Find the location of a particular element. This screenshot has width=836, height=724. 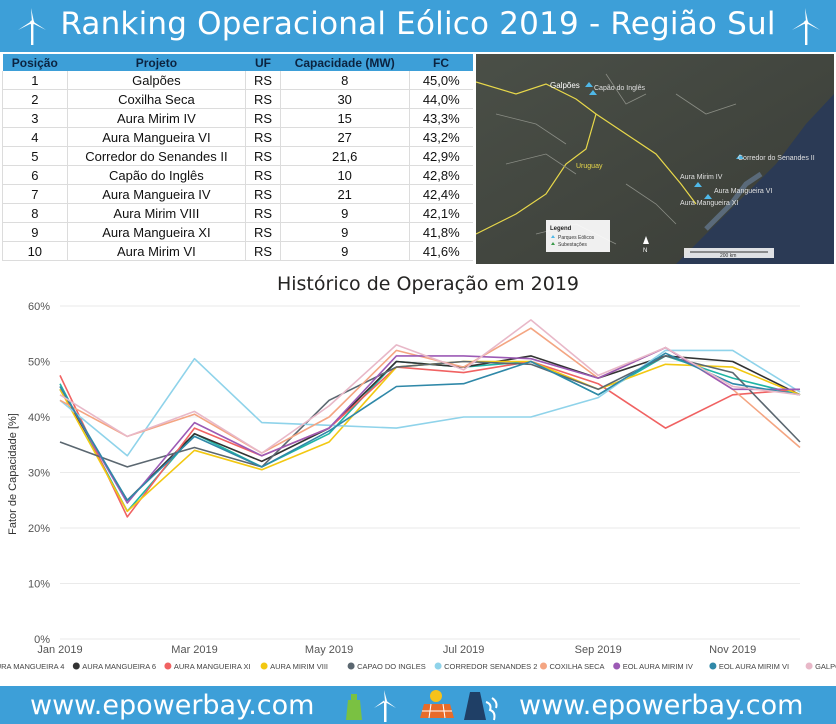

y-tick-label: 30% is located at coordinates (39, 474).